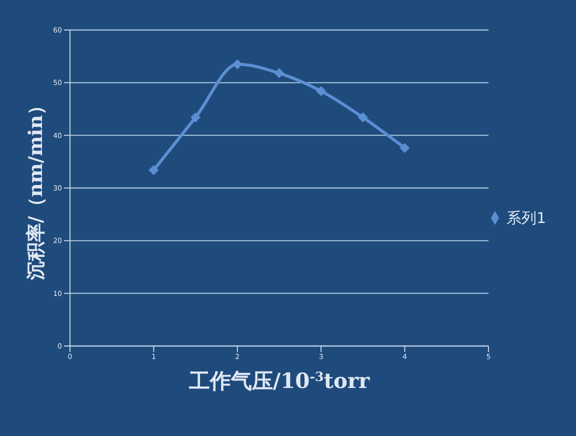  What do you see at coordinates (526, 217) in the screenshot?
I see `legend-label: 系列1` at bounding box center [526, 217].